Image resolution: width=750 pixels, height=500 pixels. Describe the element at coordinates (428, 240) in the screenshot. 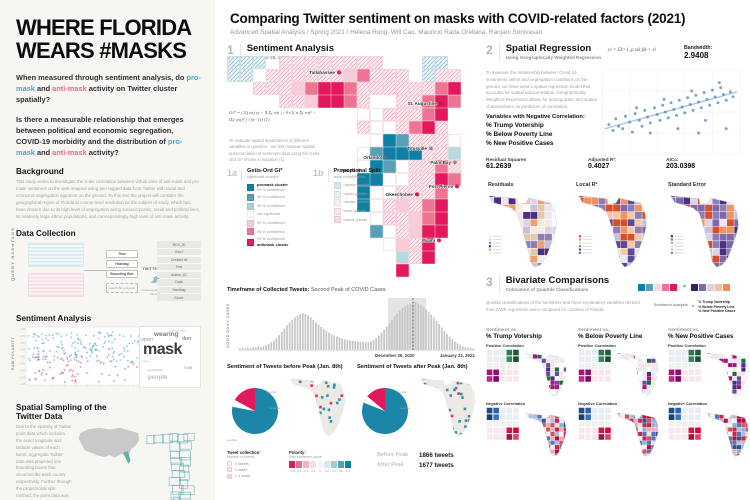

I see `city-label-miami: Miami` at that location.